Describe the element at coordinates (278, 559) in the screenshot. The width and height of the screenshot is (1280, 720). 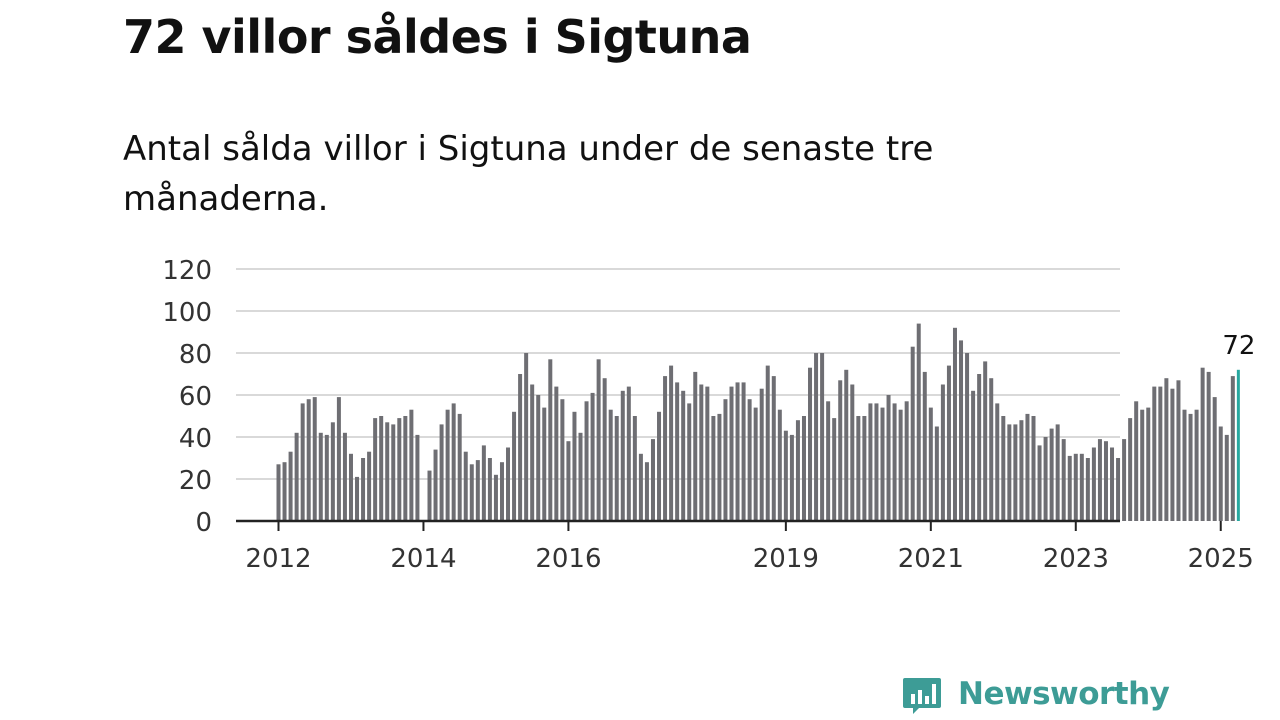
I see `x-tick-label: 2012` at that location.